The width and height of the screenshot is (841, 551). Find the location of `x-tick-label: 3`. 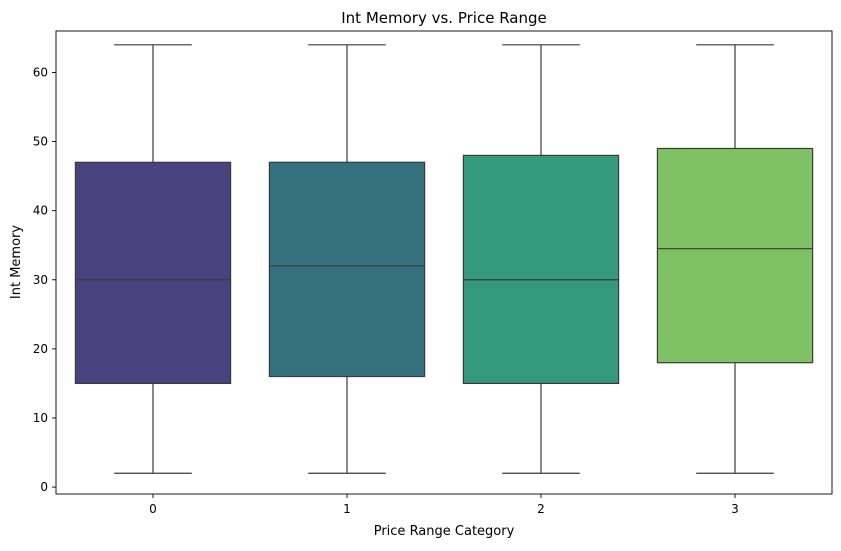

x-tick-label: 3 is located at coordinates (735, 509).